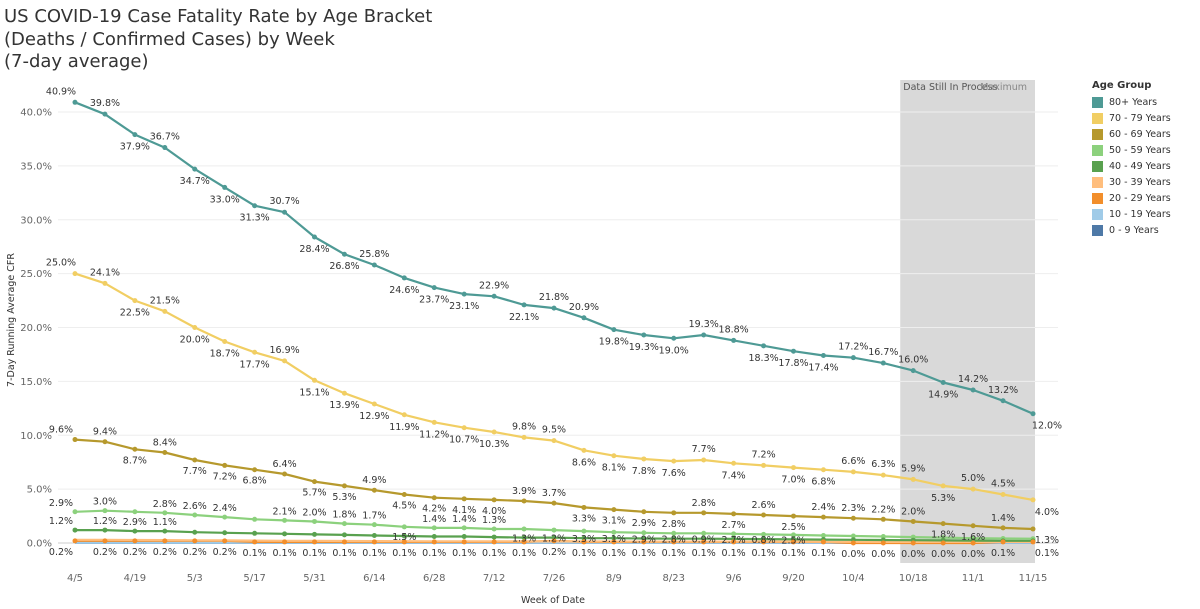 This screenshot has width=1200, height=609. What do you see at coordinates (1140, 118) in the screenshot?
I see `legend-label: 70 - 79 Years` at bounding box center [1140, 118].